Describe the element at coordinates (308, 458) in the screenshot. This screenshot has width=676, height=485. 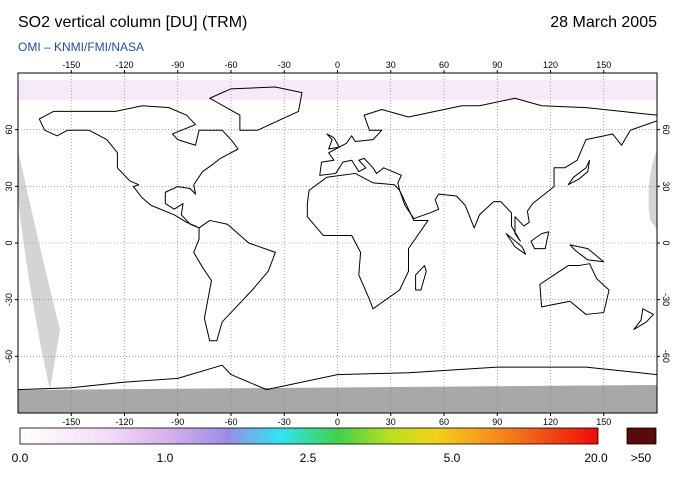
I see `colorbar-label: 2.5` at that location.